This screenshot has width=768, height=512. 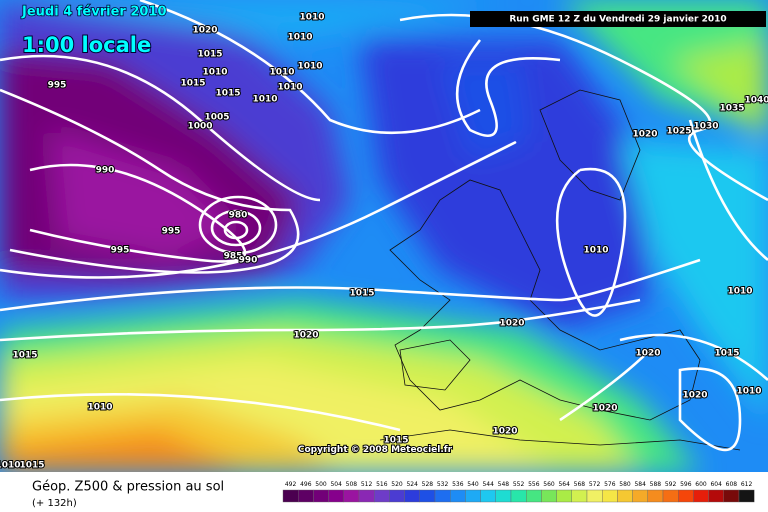 I want to click on legend-label: 600, so click(x=701, y=484).